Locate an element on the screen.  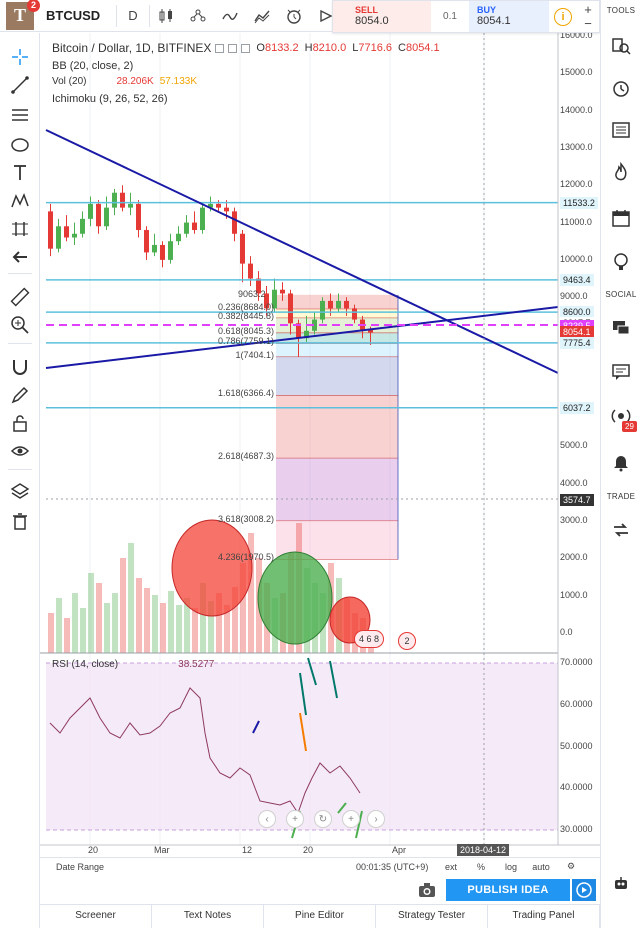
notifications-bell-icon is located at coordinates (621, 462).